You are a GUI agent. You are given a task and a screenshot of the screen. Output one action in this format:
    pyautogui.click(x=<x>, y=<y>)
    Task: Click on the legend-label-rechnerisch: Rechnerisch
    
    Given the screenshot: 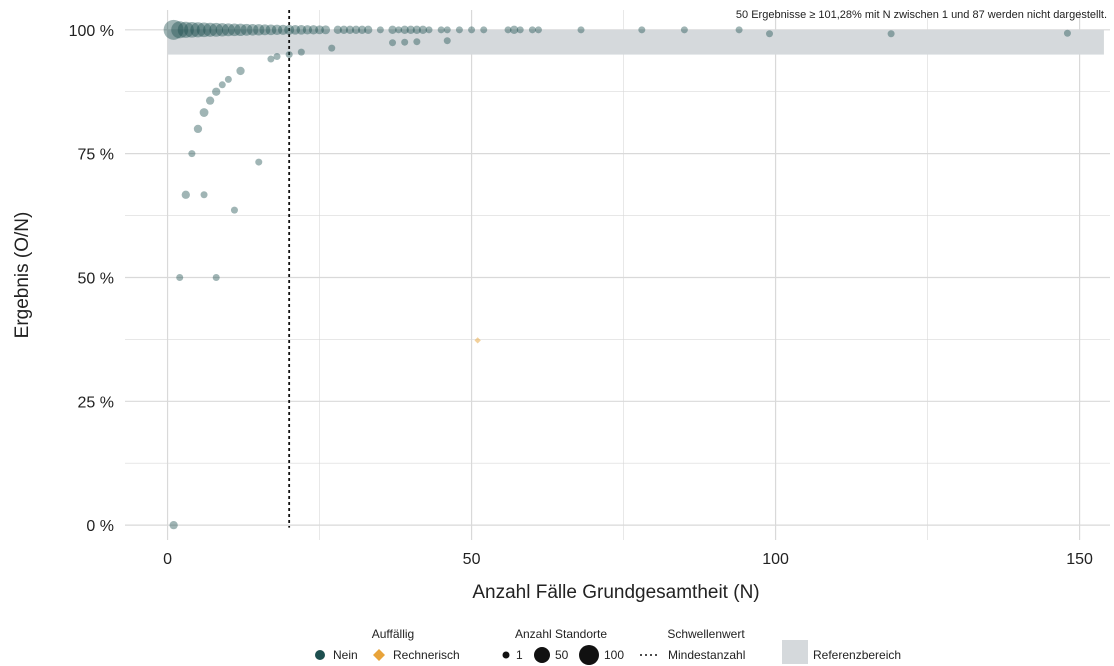 What is the action you would take?
    pyautogui.click(x=426, y=655)
    